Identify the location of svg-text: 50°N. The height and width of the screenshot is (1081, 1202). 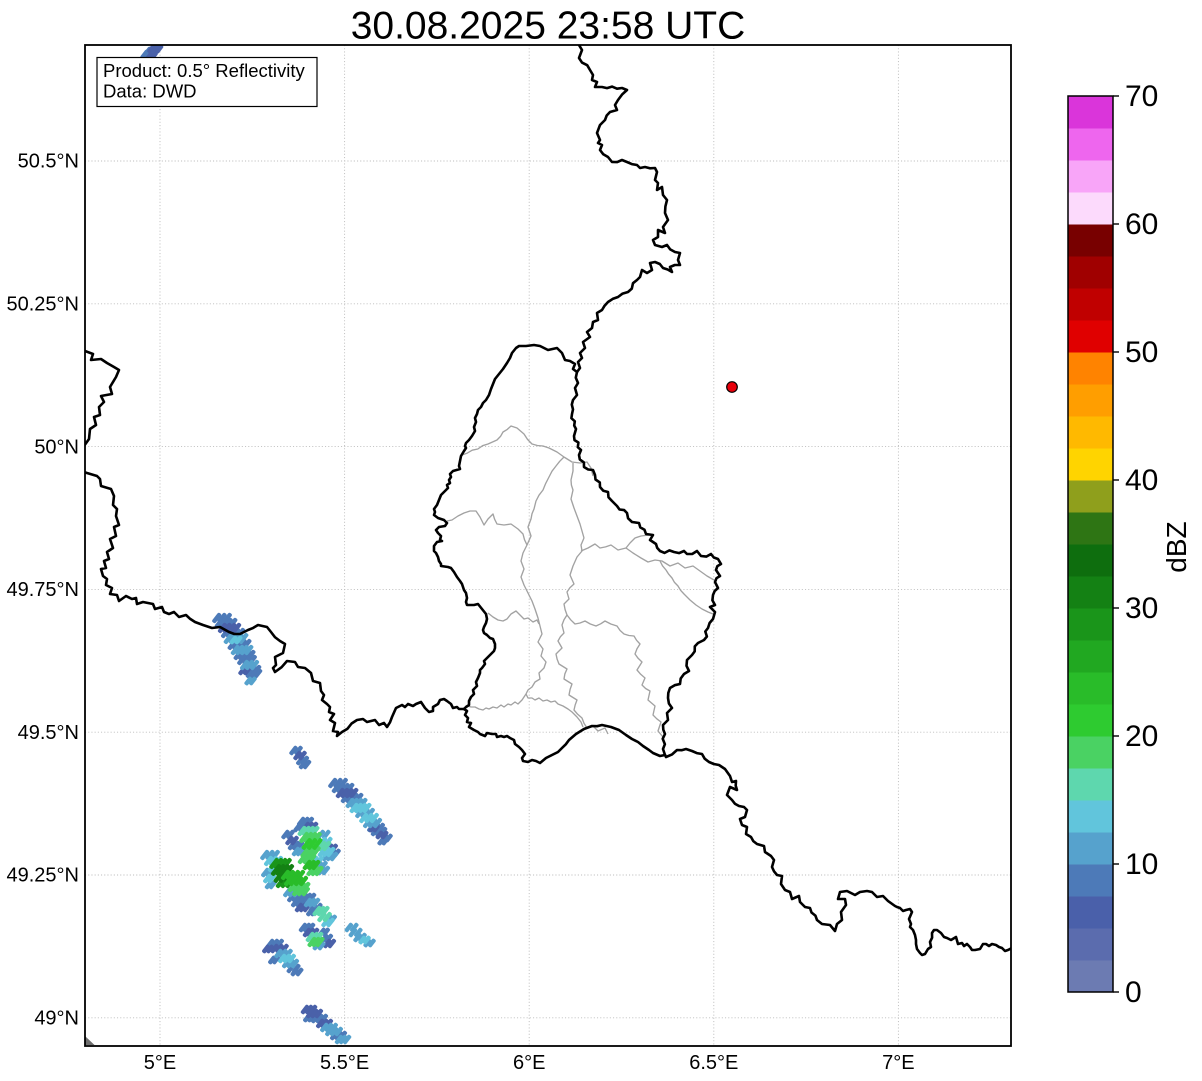
(56, 447).